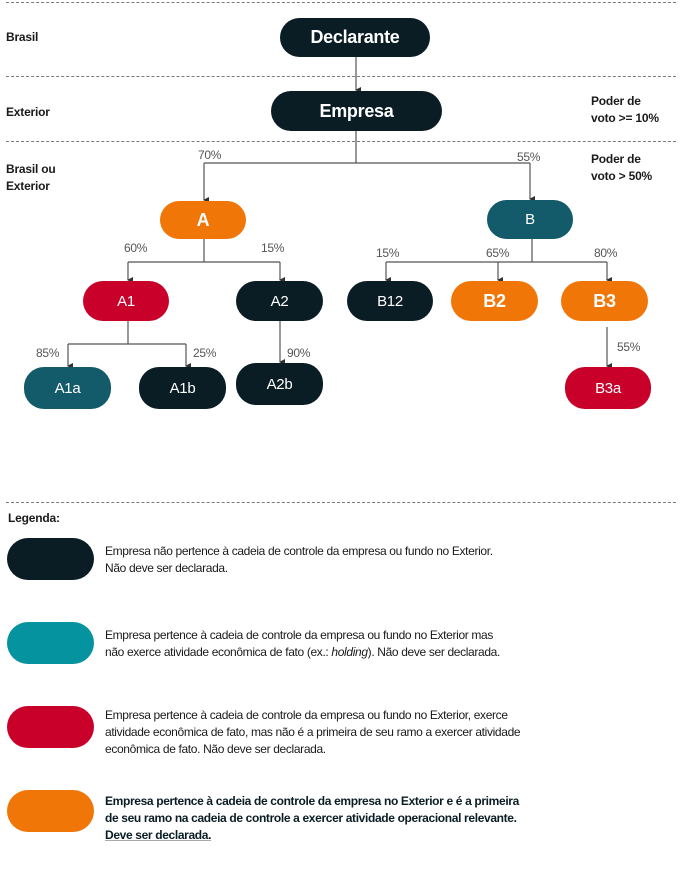  Describe the element at coordinates (279, 301) in the screenshot. I see `node-a2: A2` at that location.